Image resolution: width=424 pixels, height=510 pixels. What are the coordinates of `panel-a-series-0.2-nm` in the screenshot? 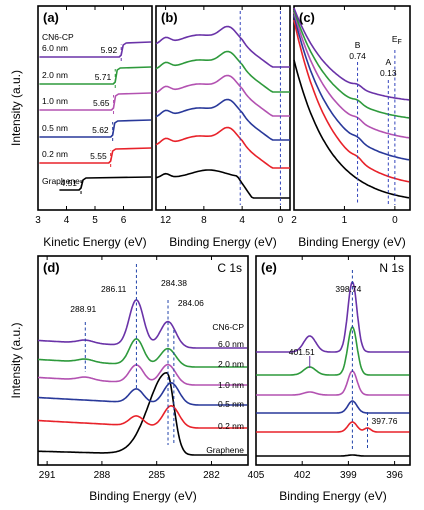 It's located at (95, 155).